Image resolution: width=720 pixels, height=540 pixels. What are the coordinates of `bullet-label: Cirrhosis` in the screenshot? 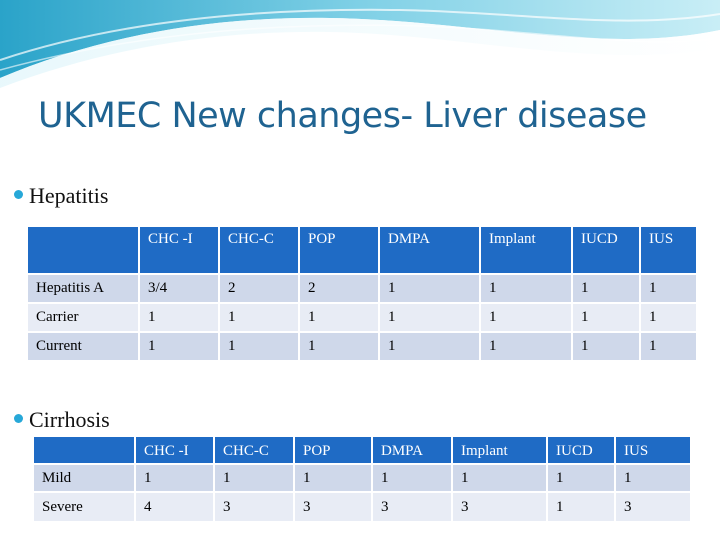 It's located at (69, 419).